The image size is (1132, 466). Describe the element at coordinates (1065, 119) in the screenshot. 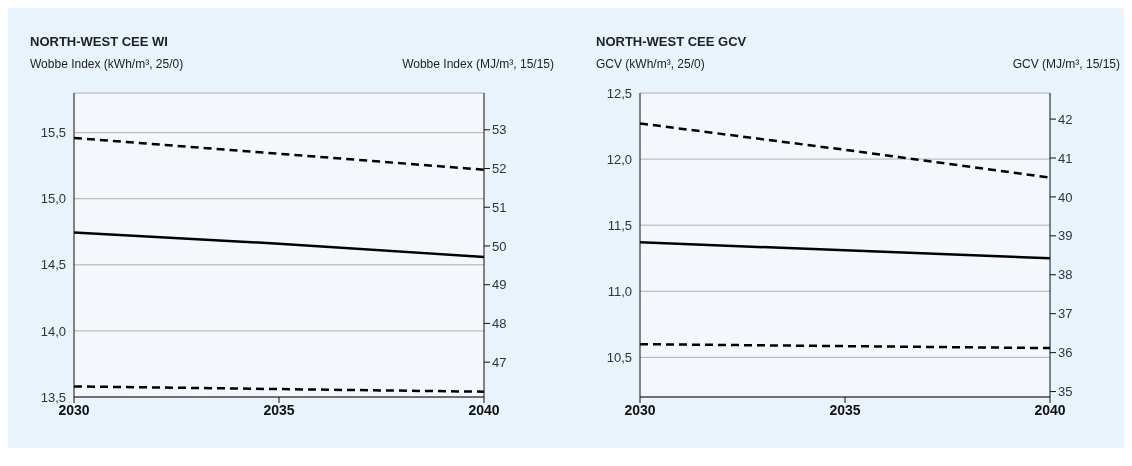

I see `y2-tick-label: 42` at that location.